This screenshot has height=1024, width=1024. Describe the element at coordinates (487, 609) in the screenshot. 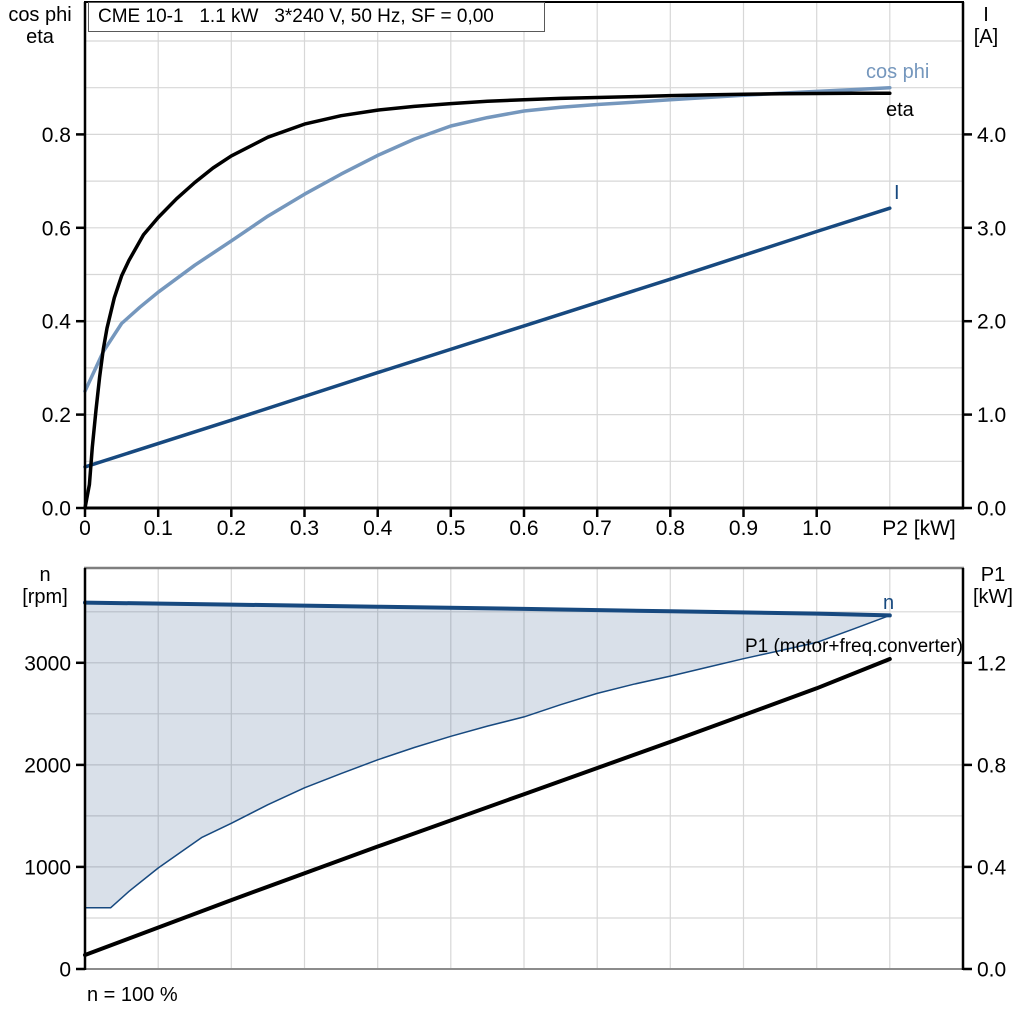

I see `series-n` at that location.